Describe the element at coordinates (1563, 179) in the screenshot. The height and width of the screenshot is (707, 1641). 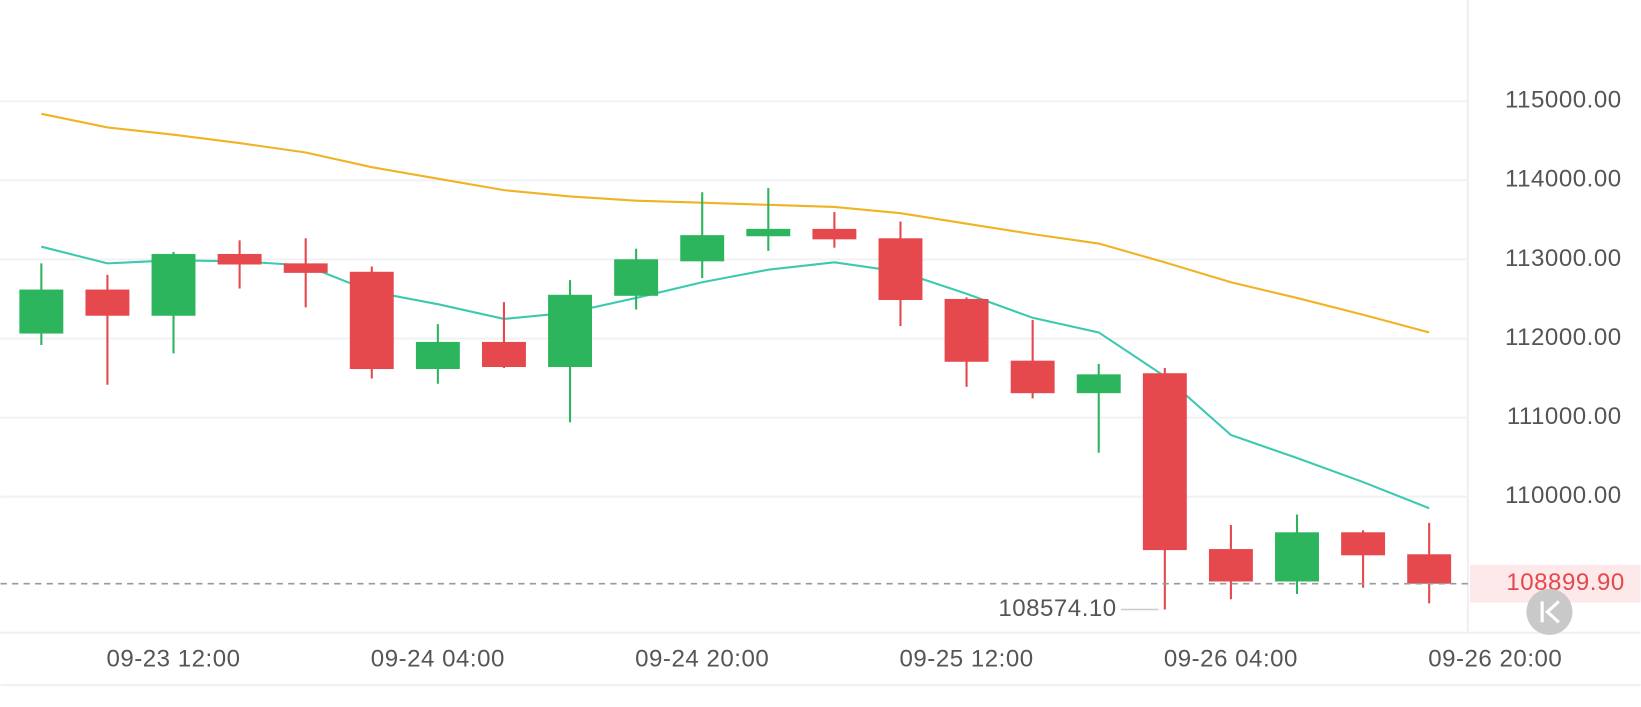
I see `y-tick-label: 114000.00` at that location.